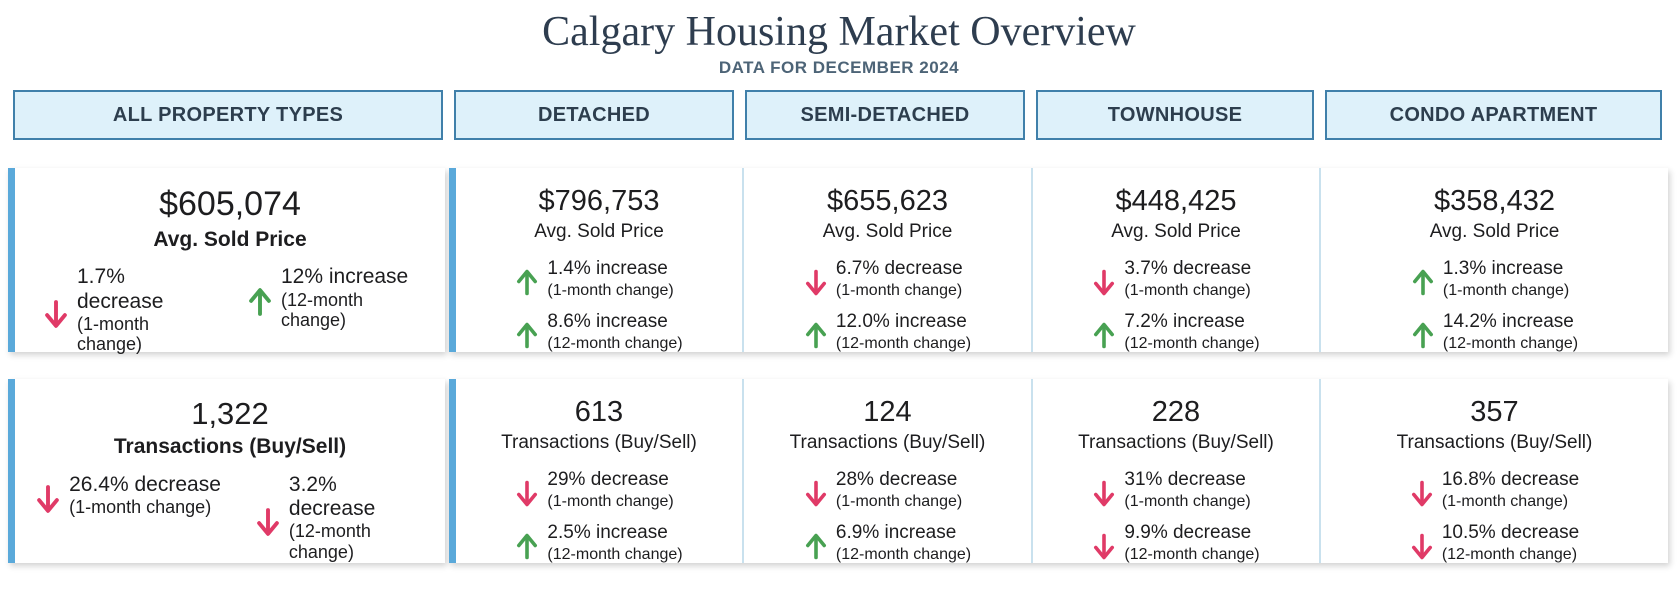 The width and height of the screenshot is (1678, 594). Describe the element at coordinates (1494, 332) in the screenshot. I see `change-12-month: 14.2% increase (12-month change)` at that location.